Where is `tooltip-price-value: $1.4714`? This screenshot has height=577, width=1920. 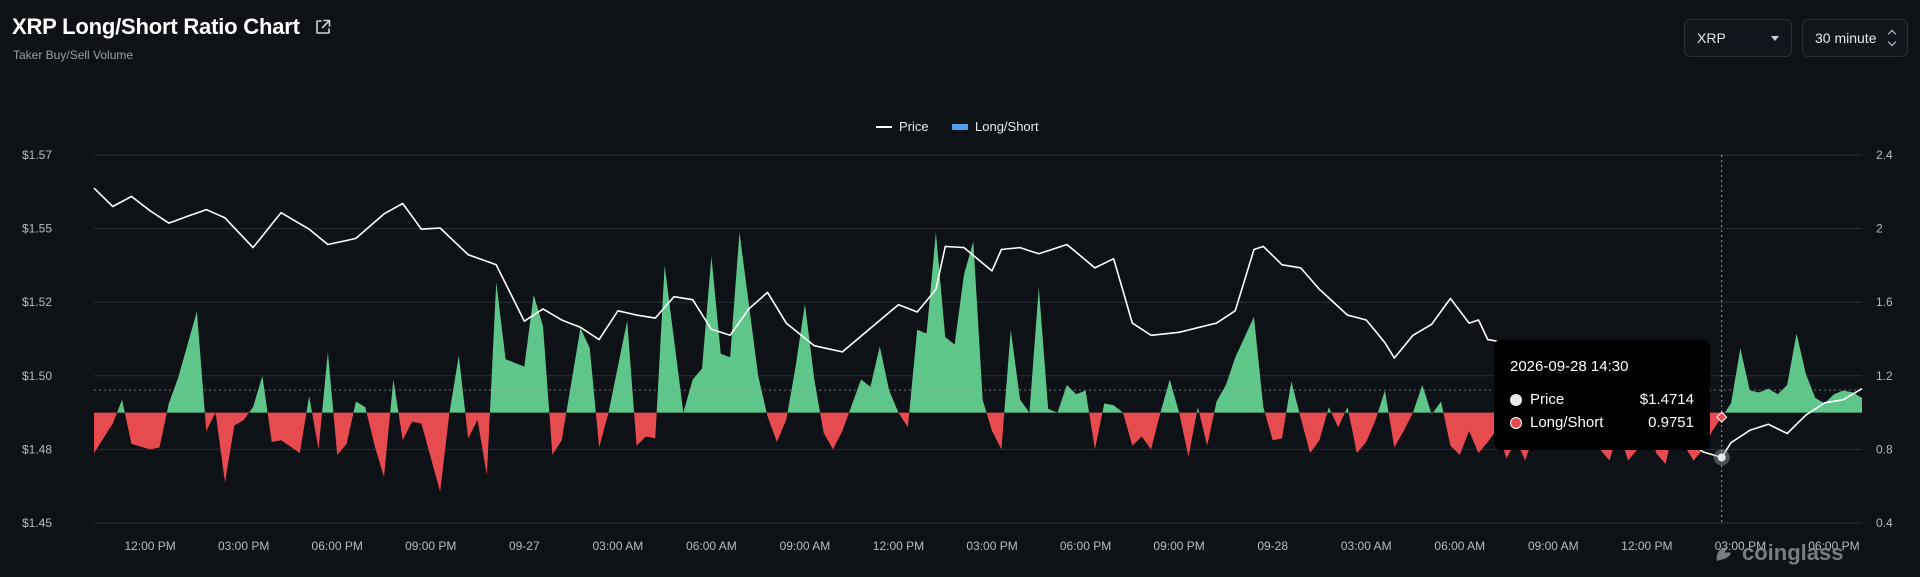 tooltip-price-value: $1.4714 is located at coordinates (1666, 399).